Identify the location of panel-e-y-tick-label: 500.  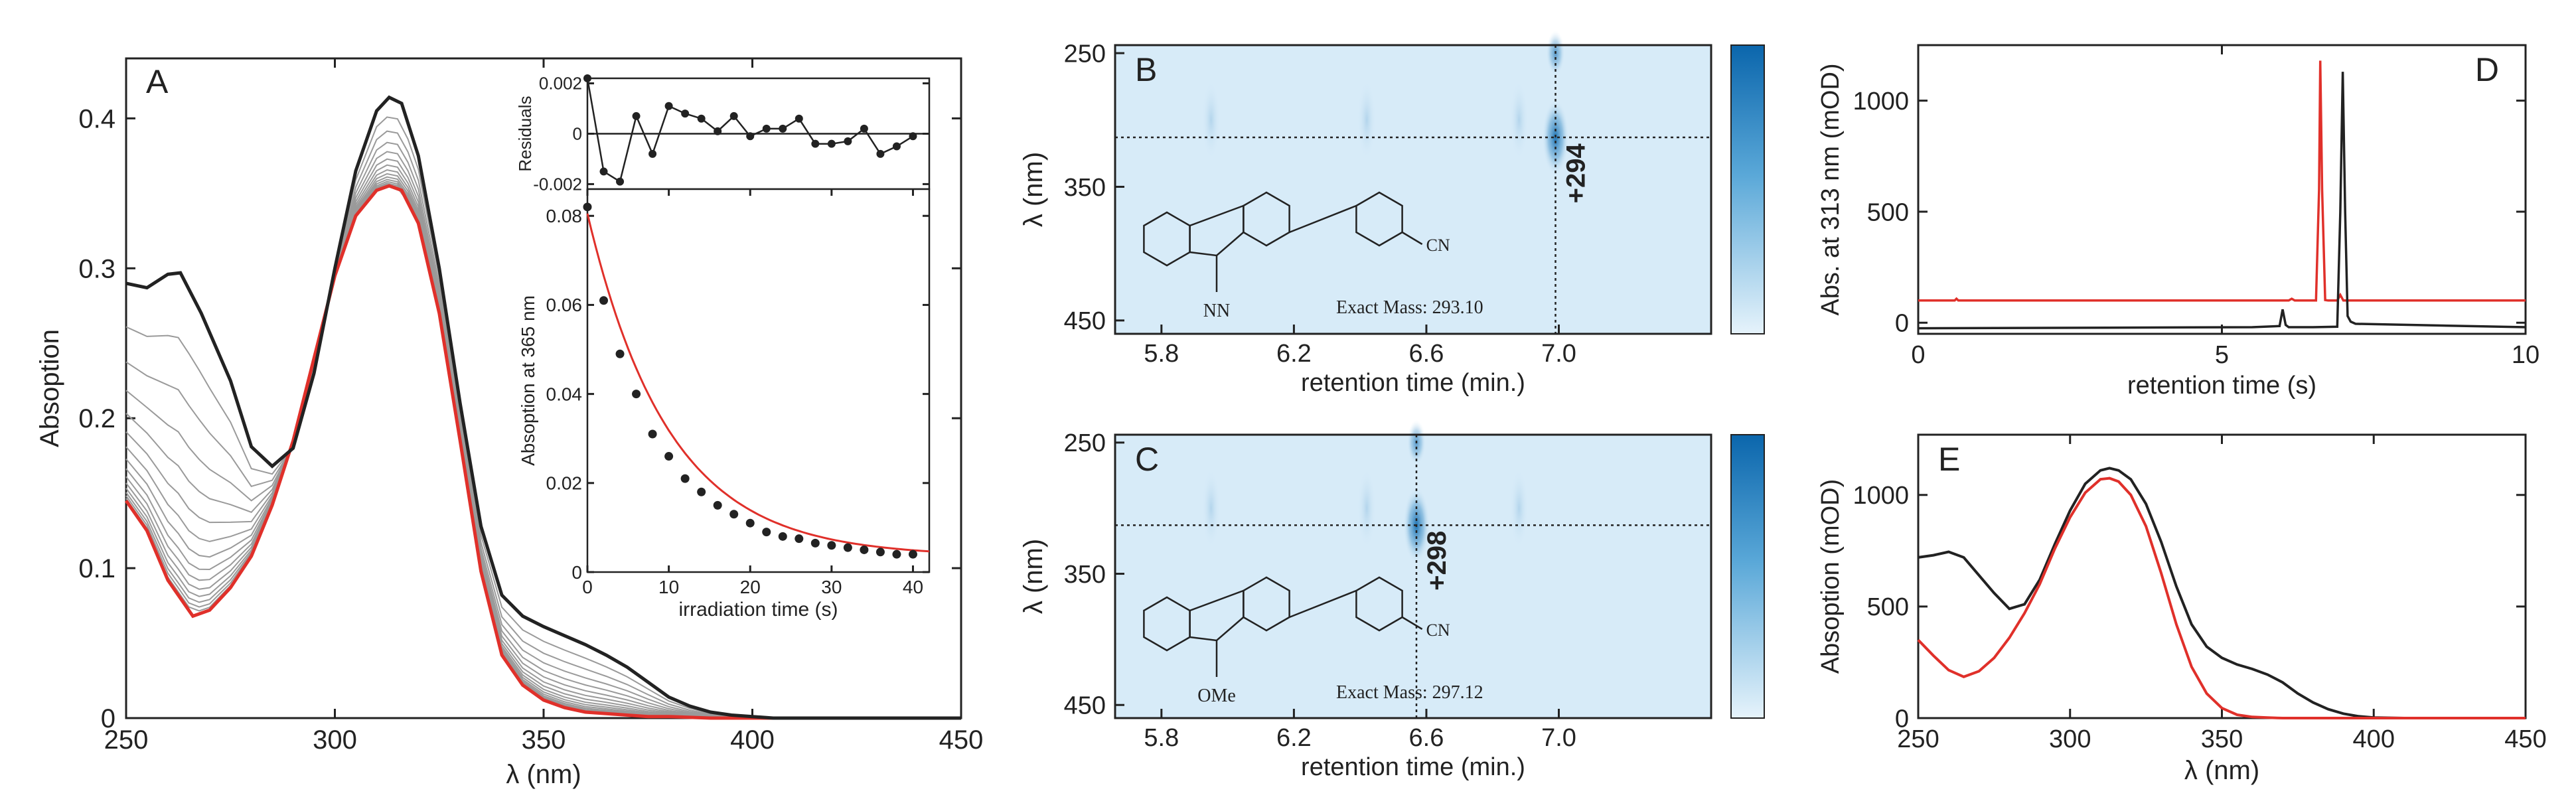
(1888, 607).